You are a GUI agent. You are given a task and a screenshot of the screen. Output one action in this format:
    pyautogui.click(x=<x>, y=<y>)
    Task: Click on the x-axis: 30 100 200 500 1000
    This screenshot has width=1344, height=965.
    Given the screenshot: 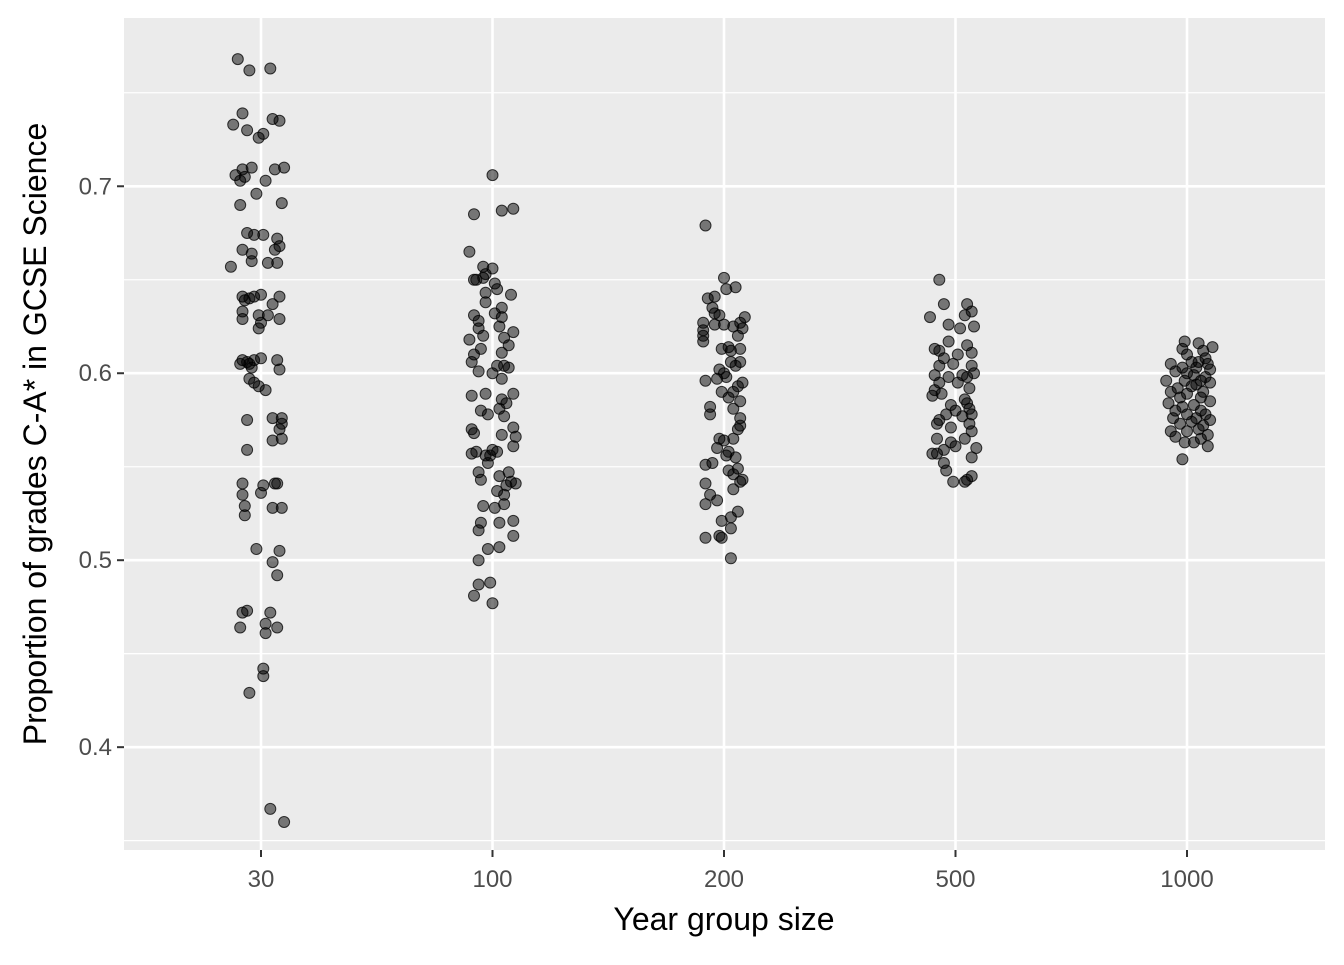 What is the action you would take?
    pyautogui.click(x=731, y=871)
    